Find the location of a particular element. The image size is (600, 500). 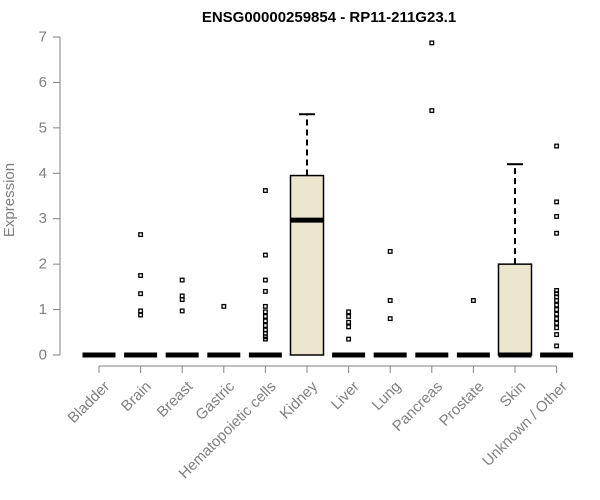

x-tick-label: Kidney is located at coordinates (299, 400).